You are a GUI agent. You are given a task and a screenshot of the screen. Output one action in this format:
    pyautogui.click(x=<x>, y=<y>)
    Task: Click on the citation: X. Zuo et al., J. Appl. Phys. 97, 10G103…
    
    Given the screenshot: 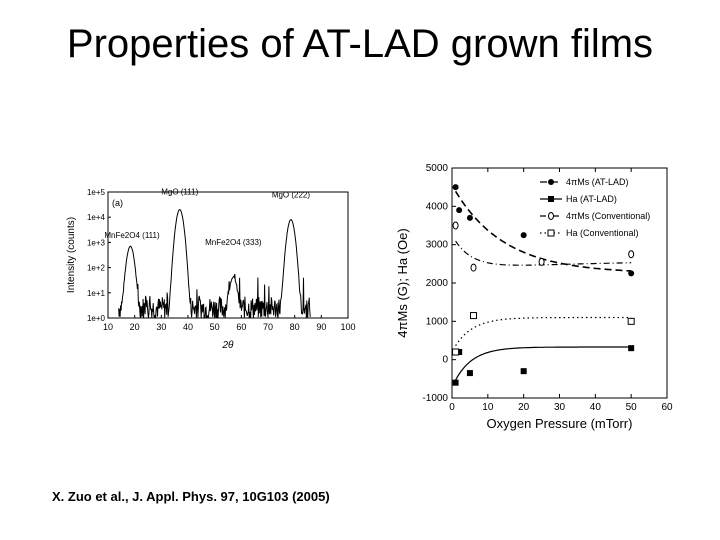 What is the action you would take?
    pyautogui.click(x=191, y=496)
    